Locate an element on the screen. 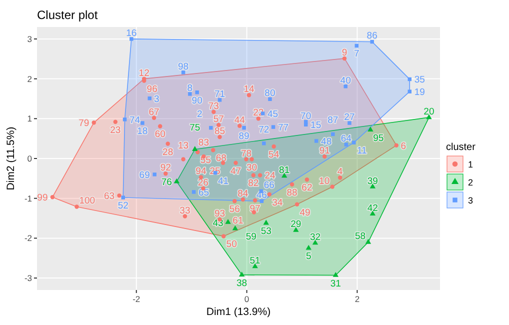 This screenshot has width=509, height=325. legend-label: 3 is located at coordinates (471, 201).